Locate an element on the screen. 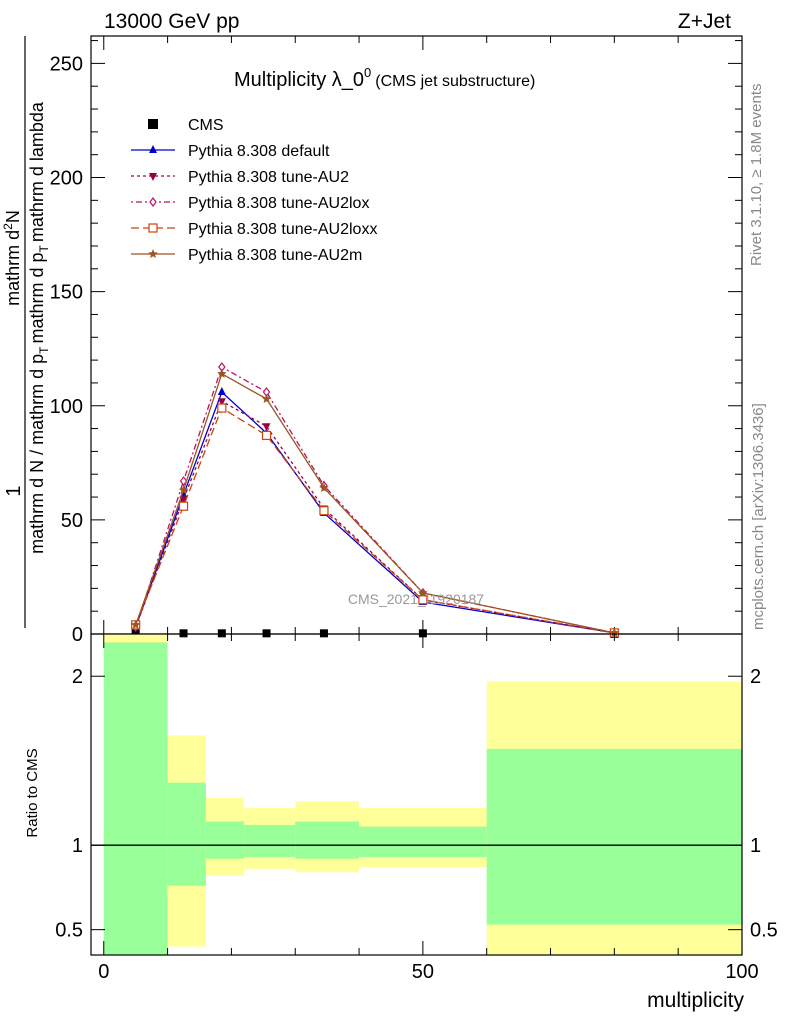 The width and height of the screenshot is (786, 1024). legend-label: CMS is located at coordinates (206, 125).